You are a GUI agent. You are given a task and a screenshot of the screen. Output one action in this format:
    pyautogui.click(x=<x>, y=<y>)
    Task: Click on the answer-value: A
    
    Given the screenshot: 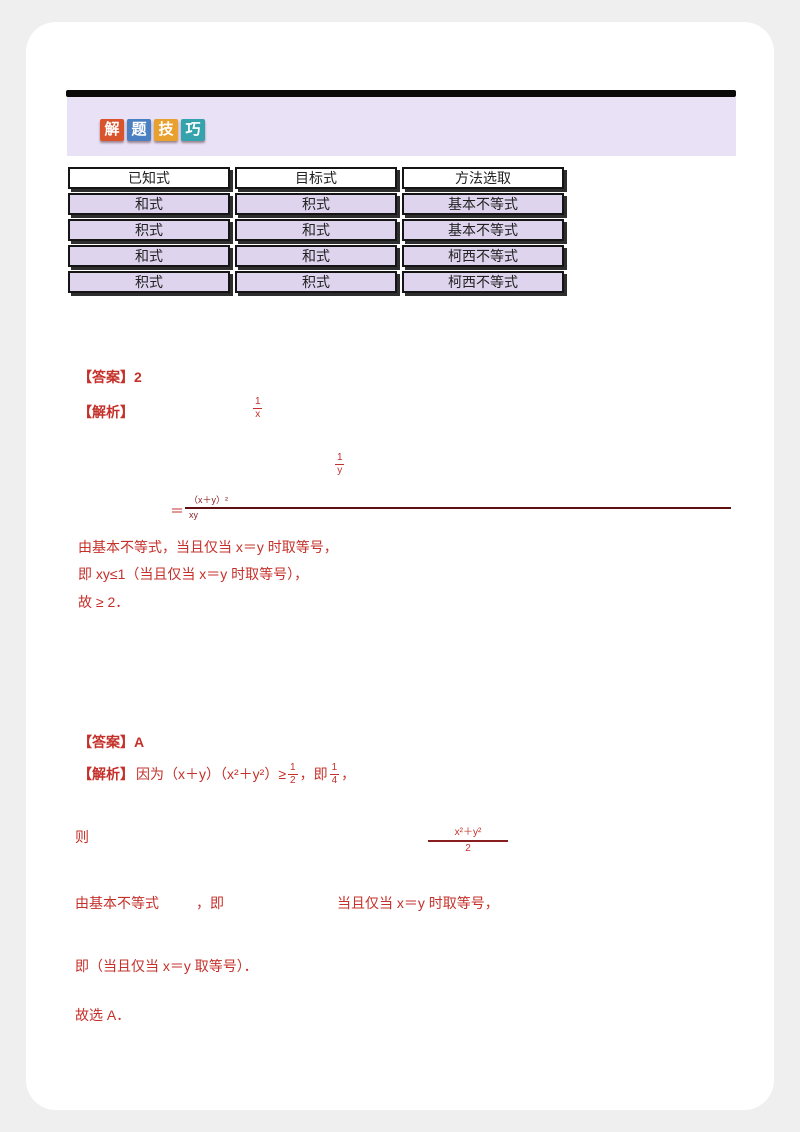 What is the action you would take?
    pyautogui.click(x=139, y=742)
    